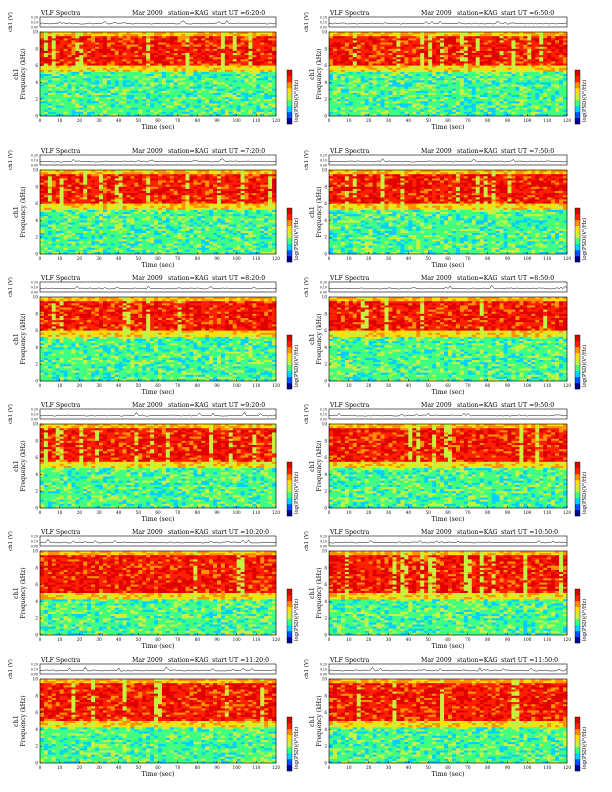 This screenshot has height=792, width=612. Describe the element at coordinates (296, 101) in the screenshot. I see `colorbar-label: log(PSD)(V²/Hz)` at that location.